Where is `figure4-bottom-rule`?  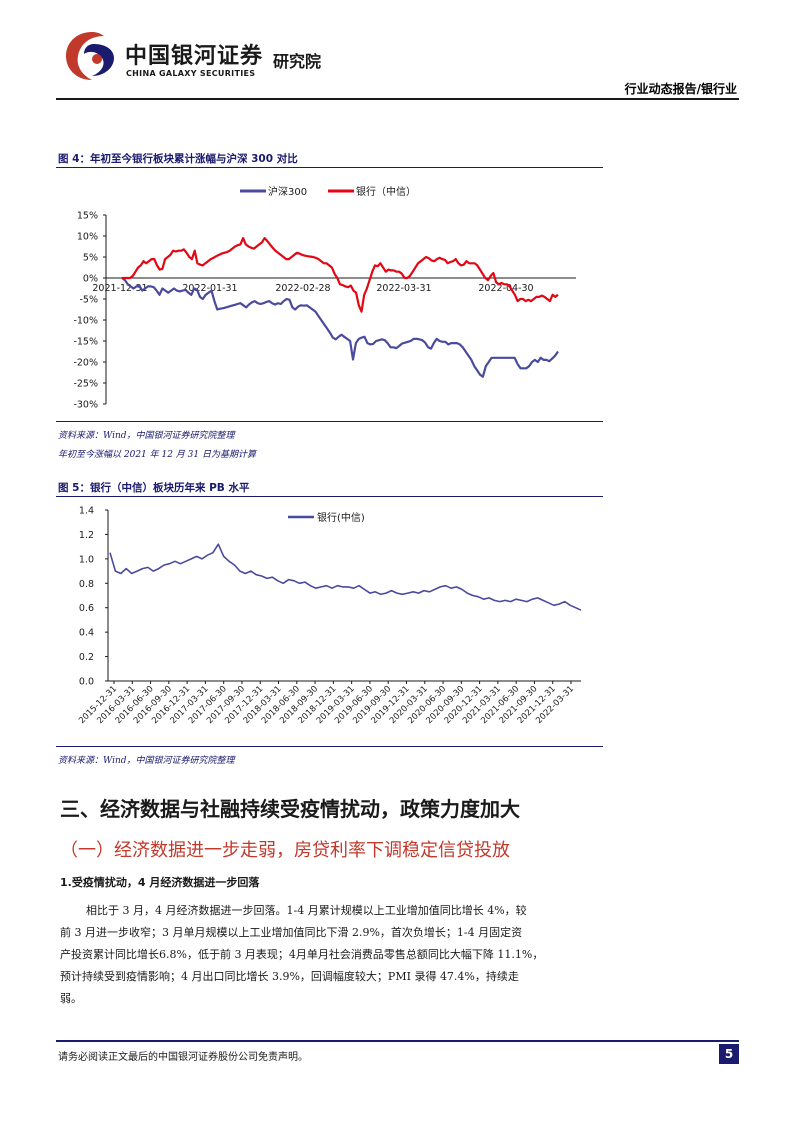 figure4-bottom-rule is located at coordinates (329, 421).